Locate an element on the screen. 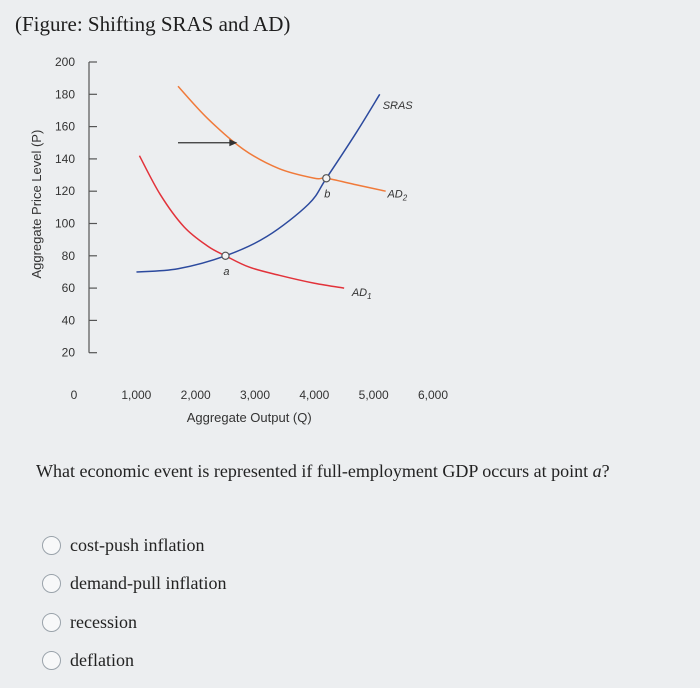 Image resolution: width=700 pixels, height=688 pixels. y-tick-label: 180 is located at coordinates (65, 94).